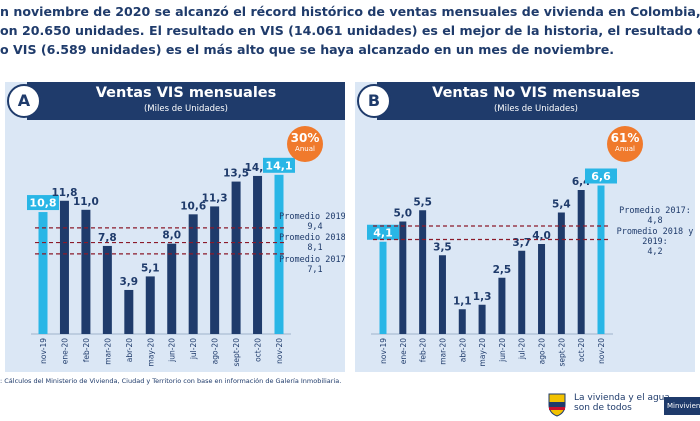  I want to click on data-label: 6,6, so click(601, 176).